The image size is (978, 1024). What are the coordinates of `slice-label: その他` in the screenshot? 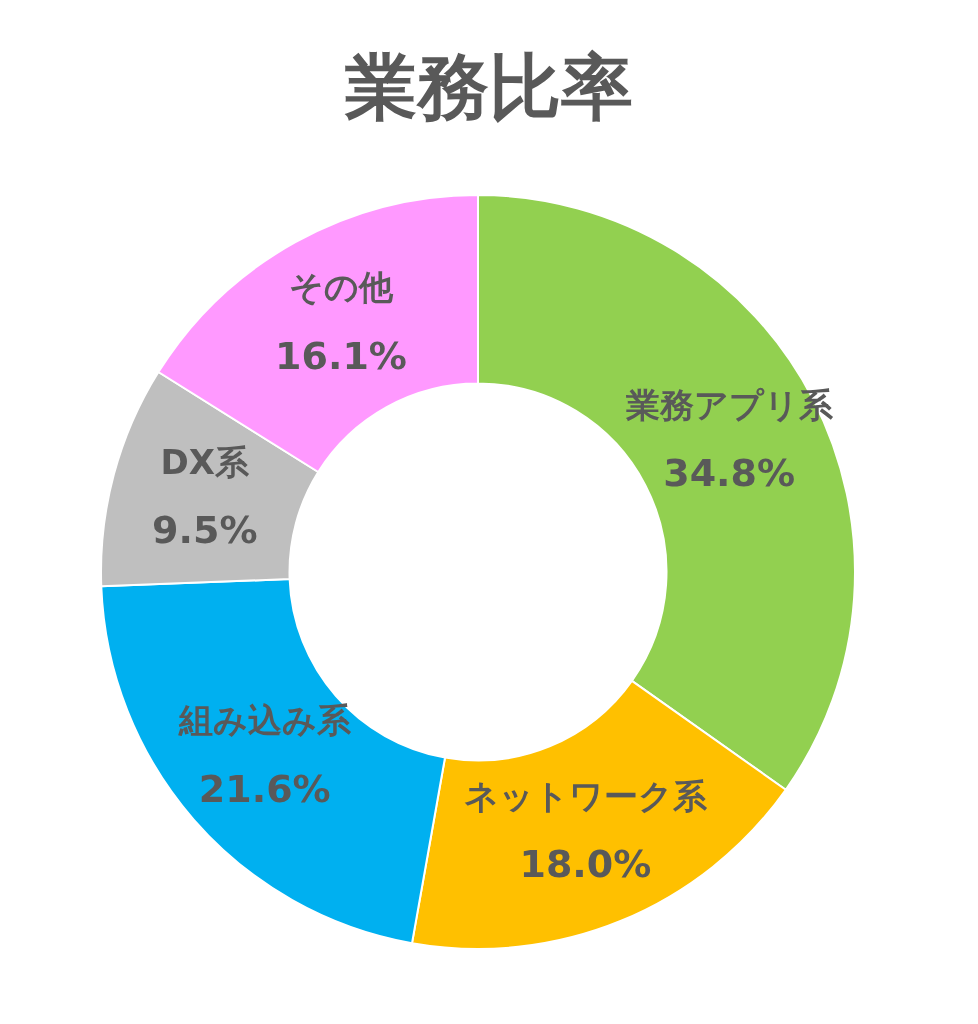 It's located at (342, 287).